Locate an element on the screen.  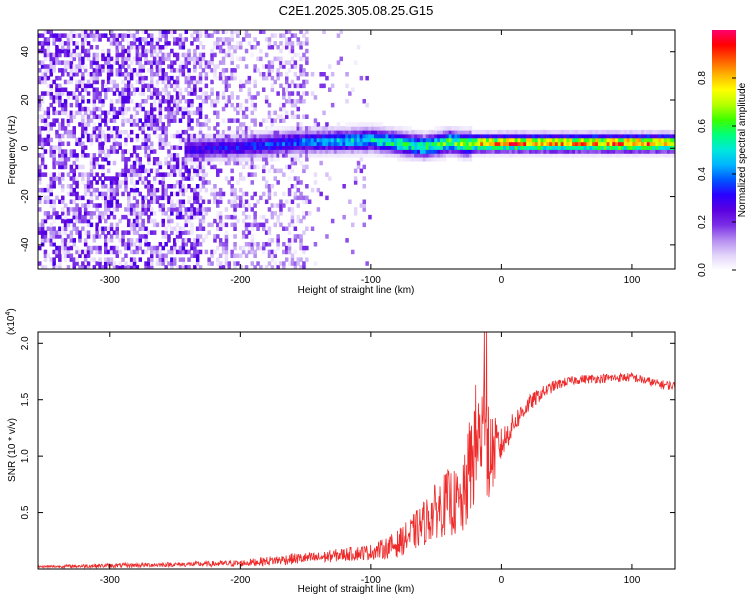
snr-y-tick-label: 2.0 is located at coordinates (25, 343).